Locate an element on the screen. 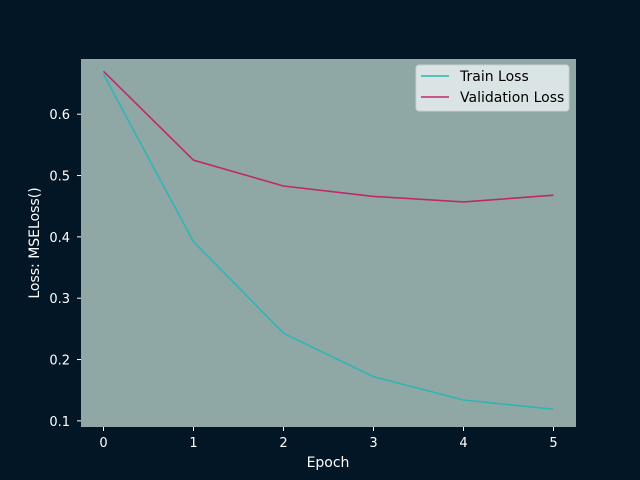 This screenshot has width=640, height=480. y-axis-label: Loss: MSELoss() is located at coordinates (35, 242).